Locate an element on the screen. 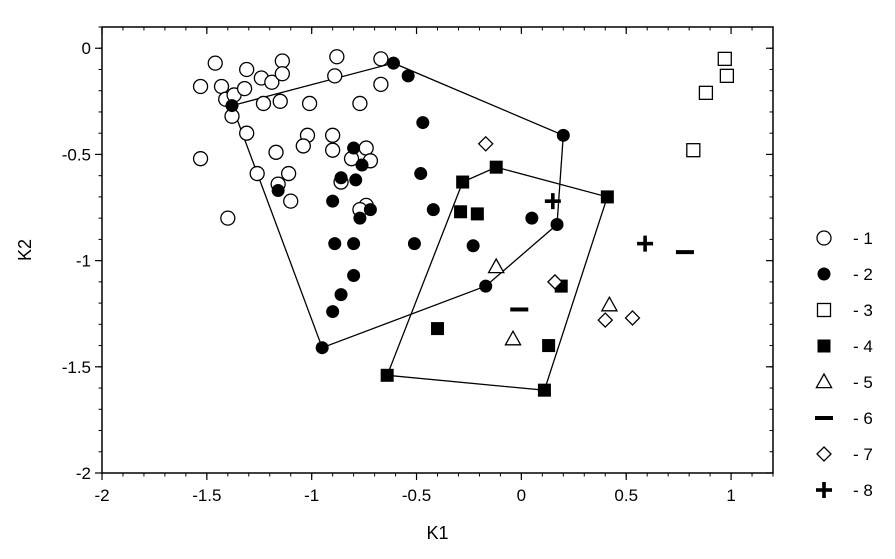 The width and height of the screenshot is (895, 559). legend-item: - 7 is located at coordinates (844, 454).